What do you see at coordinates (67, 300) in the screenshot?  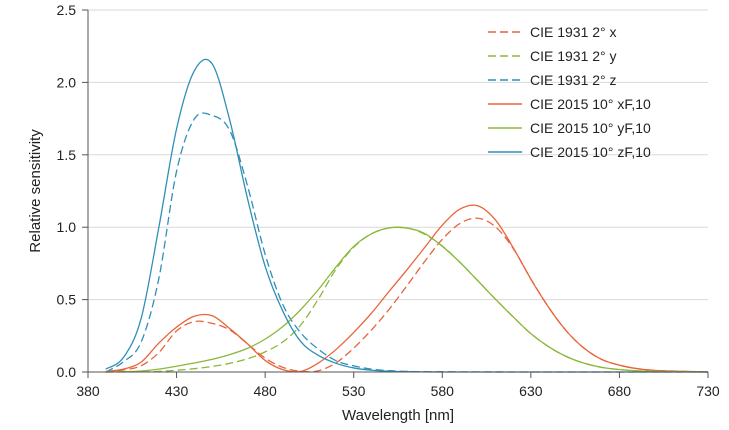 I see `y-tick-label: 0.5` at bounding box center [67, 300].